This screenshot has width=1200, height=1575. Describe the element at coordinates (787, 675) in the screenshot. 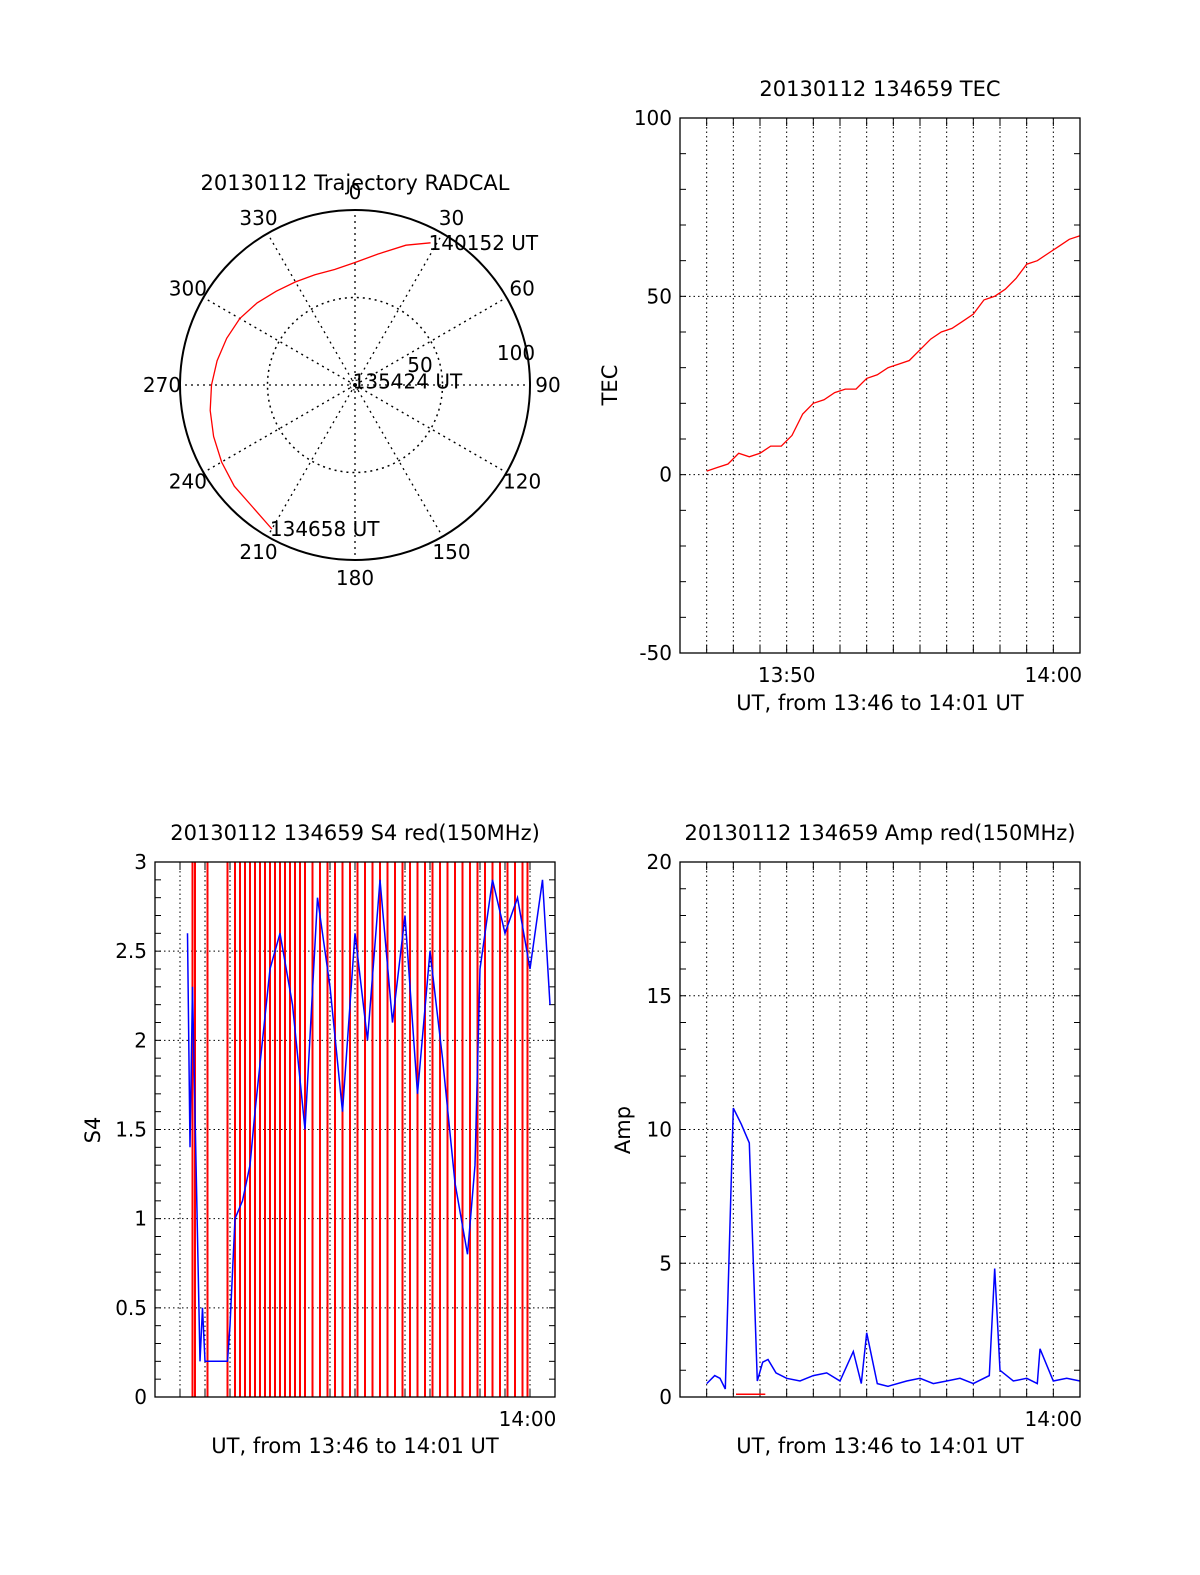

I see `x-tick-label: 13:50` at that location.